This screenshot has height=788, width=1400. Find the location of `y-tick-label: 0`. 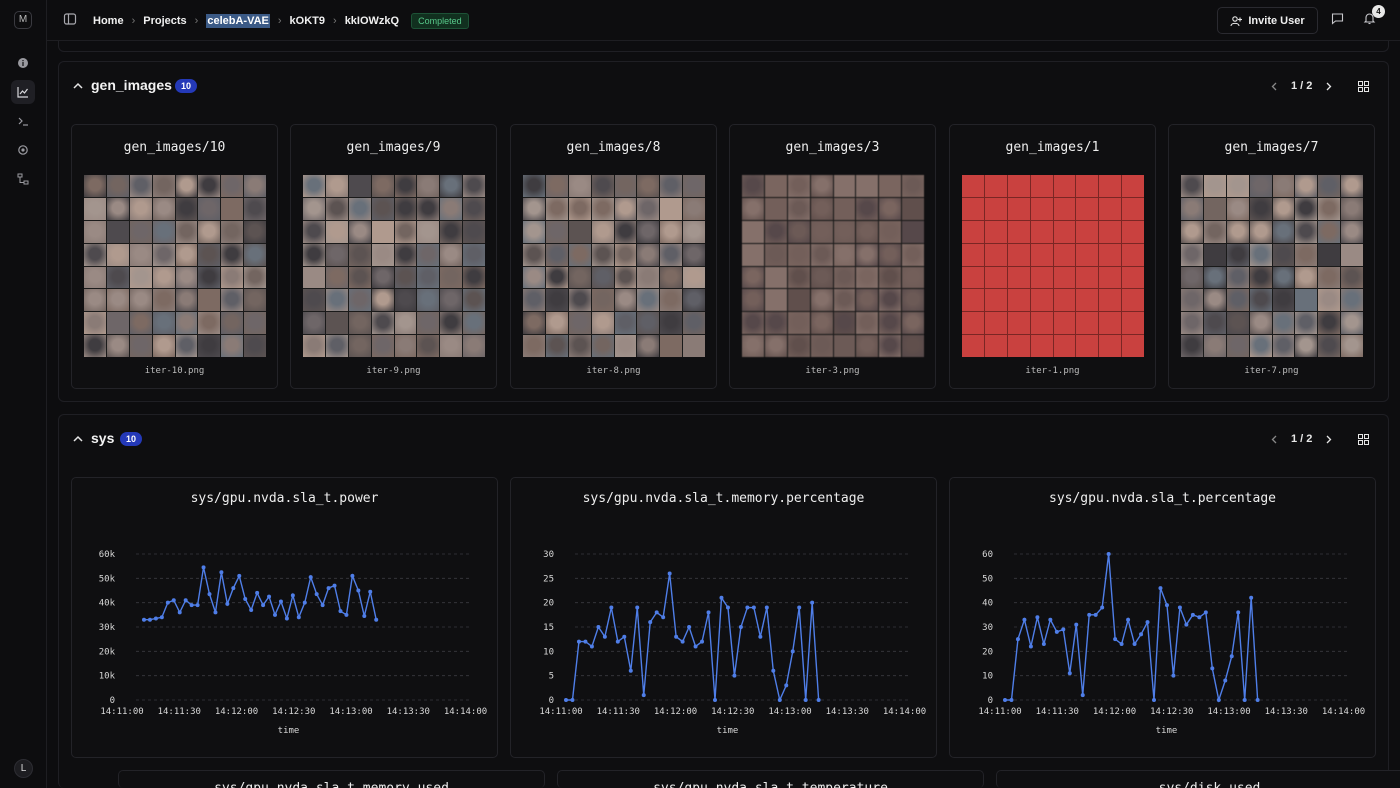

y-tick-label: 0 is located at coordinates (551, 701).